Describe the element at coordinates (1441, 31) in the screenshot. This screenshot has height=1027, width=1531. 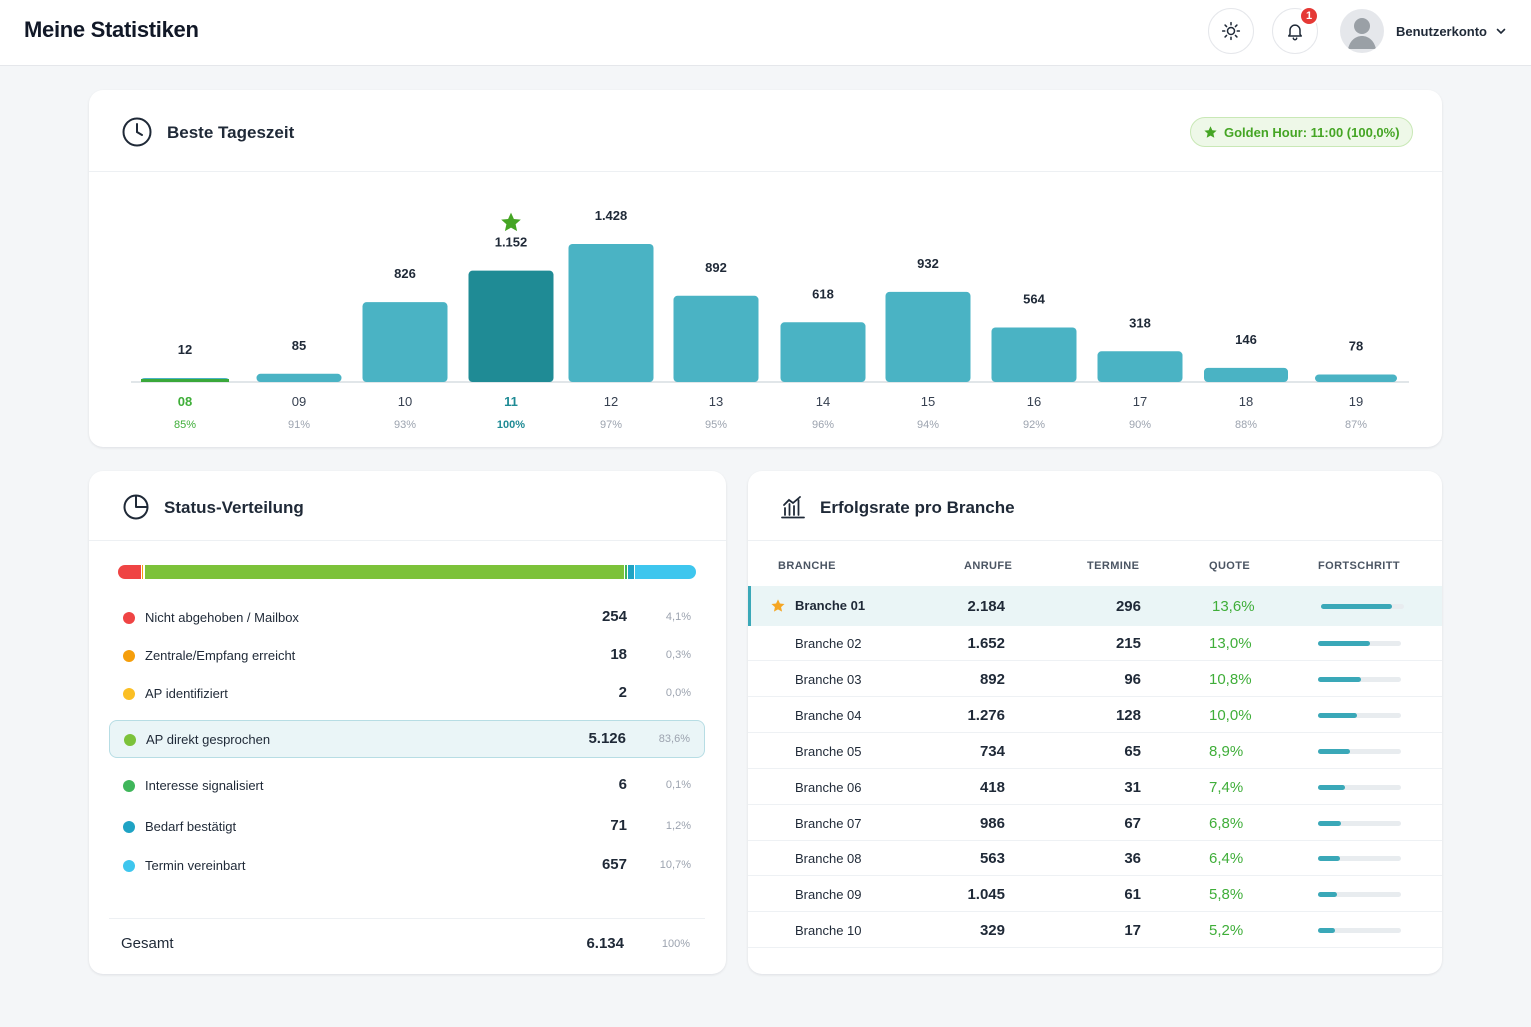
I see `account-label: Benutzerkonto` at that location.